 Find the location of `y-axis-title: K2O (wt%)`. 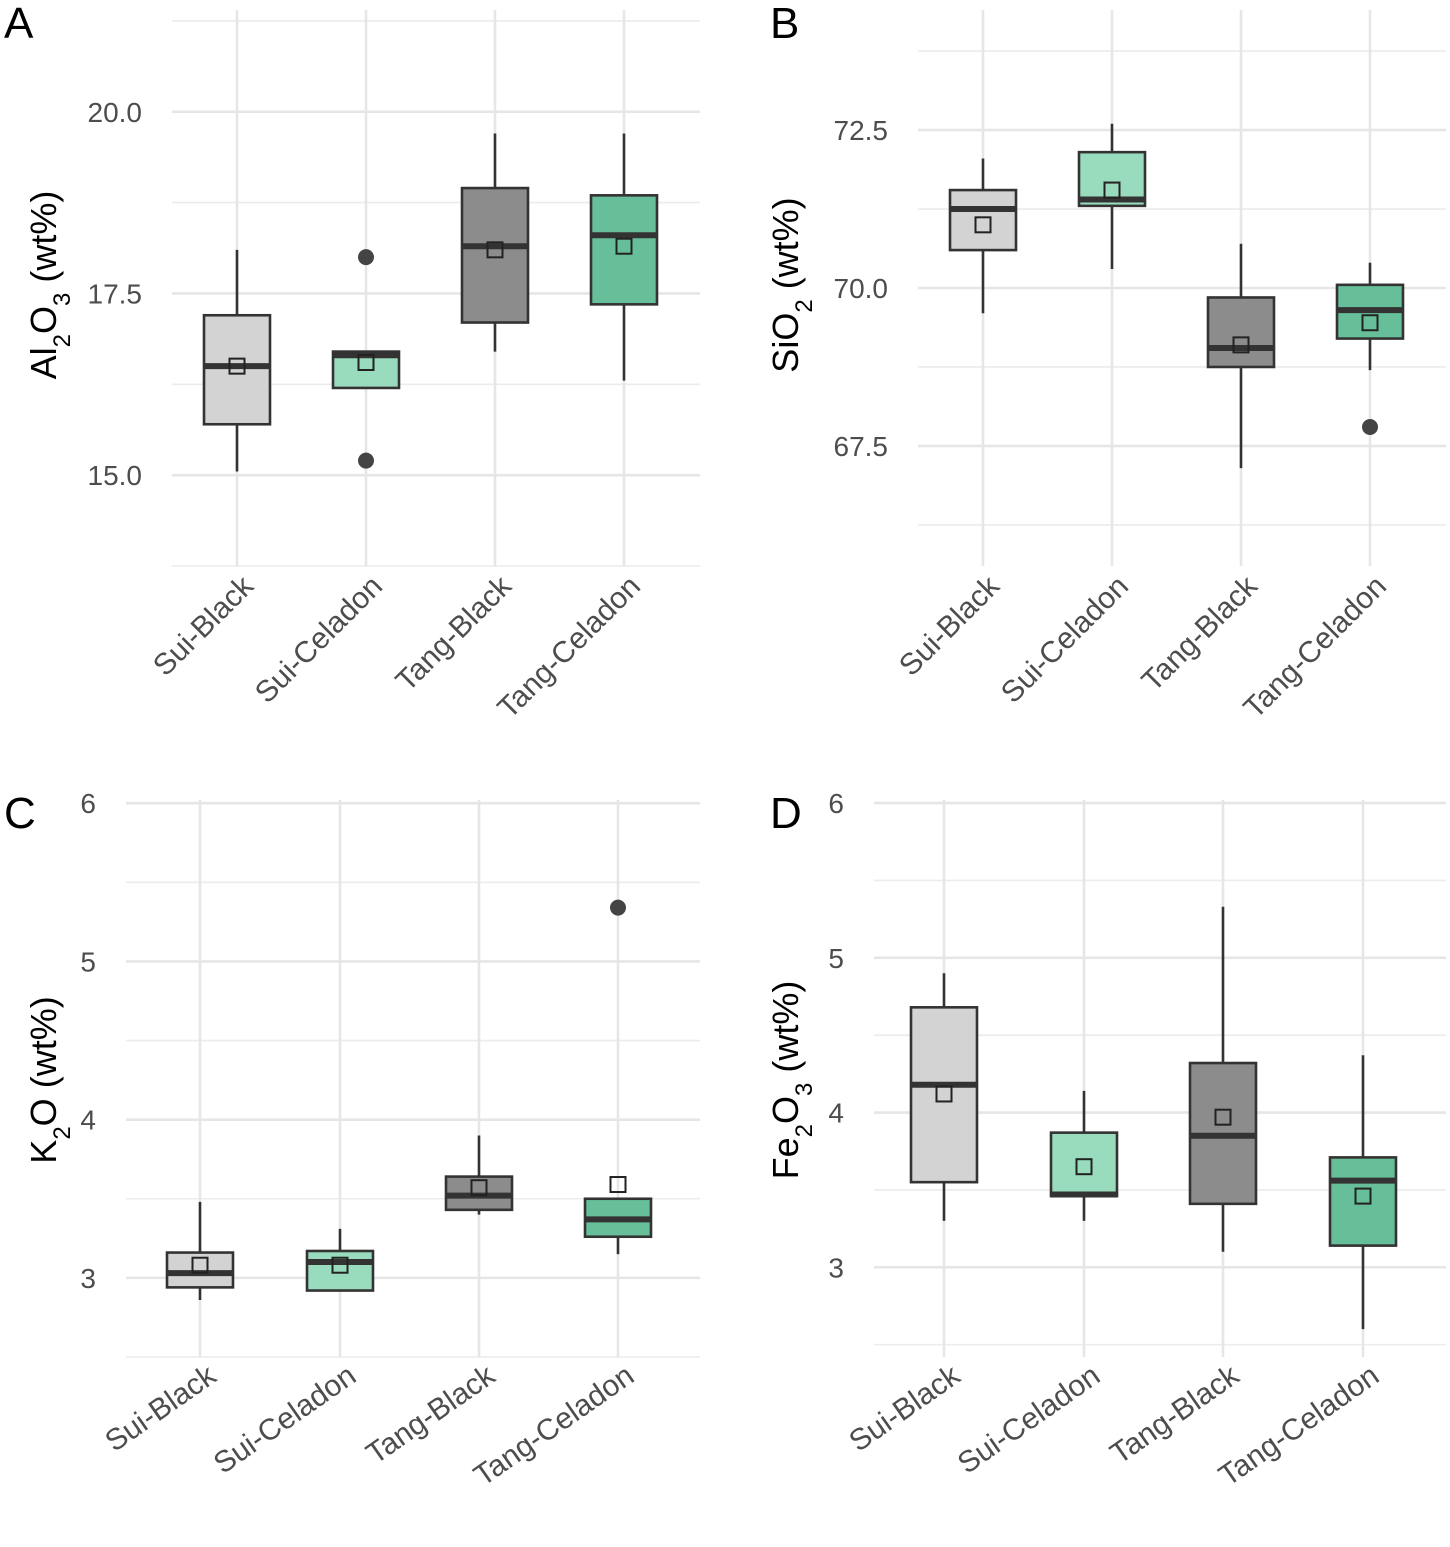

y-axis-title: K2O (wt%) is located at coordinates (49, 1079).